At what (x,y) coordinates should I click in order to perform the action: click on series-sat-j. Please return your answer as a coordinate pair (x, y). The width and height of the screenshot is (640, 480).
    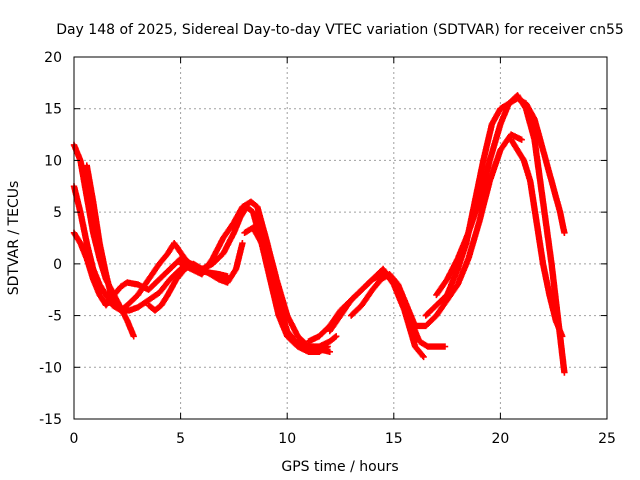
    Looking at the image, I should click on (376, 313).